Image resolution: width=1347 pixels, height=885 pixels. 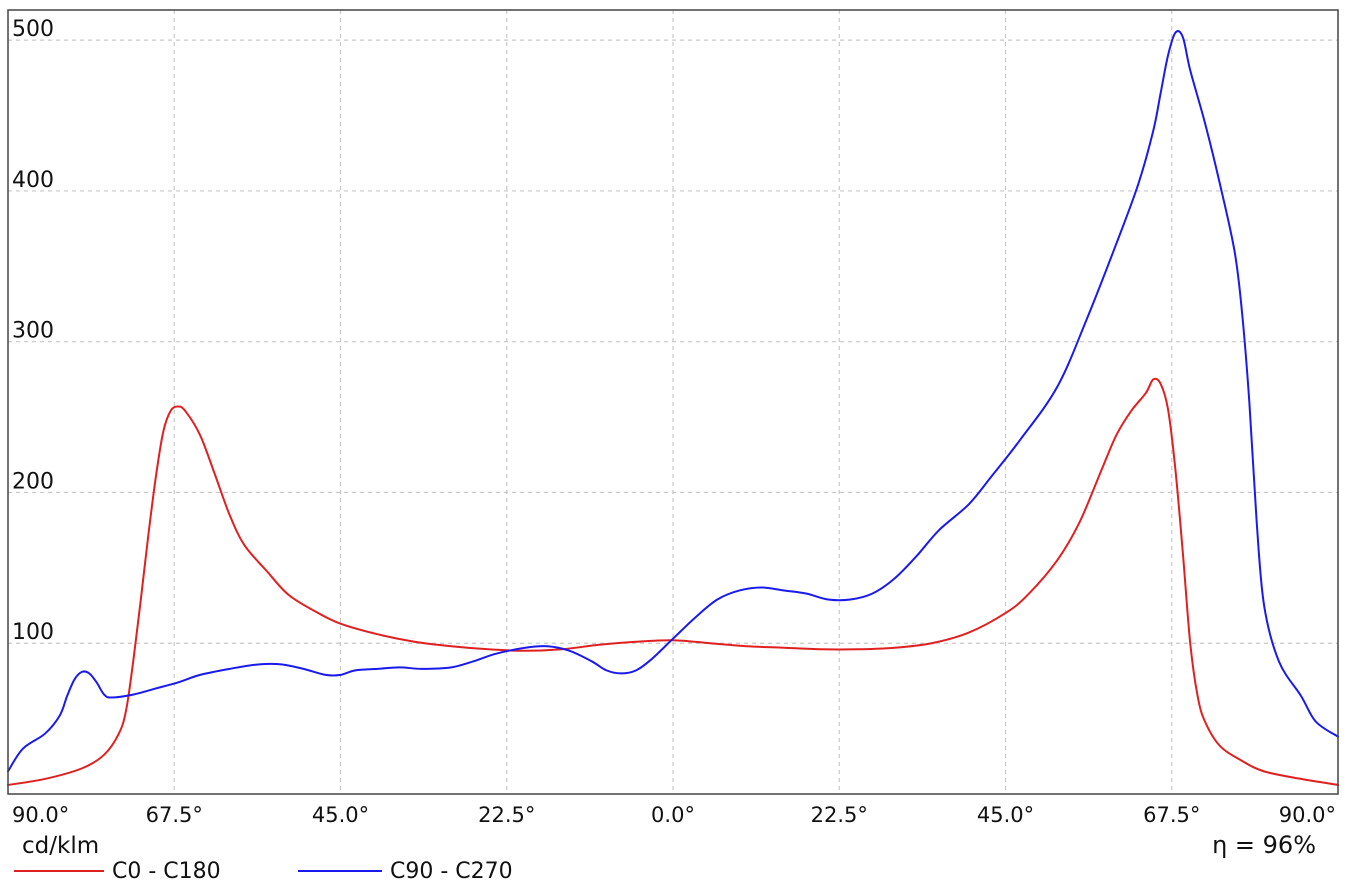 I want to click on x-tick-label: 0.0°, so click(x=673, y=815).